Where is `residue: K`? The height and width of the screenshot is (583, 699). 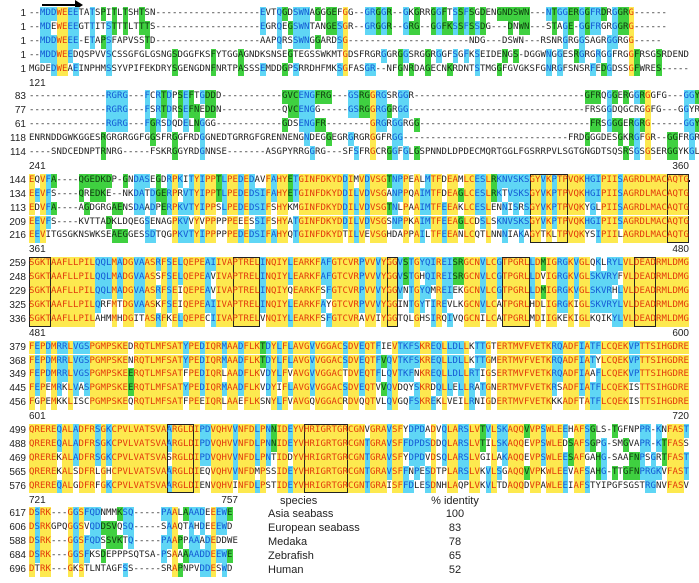
residue: K is located at coordinates (406, 347).